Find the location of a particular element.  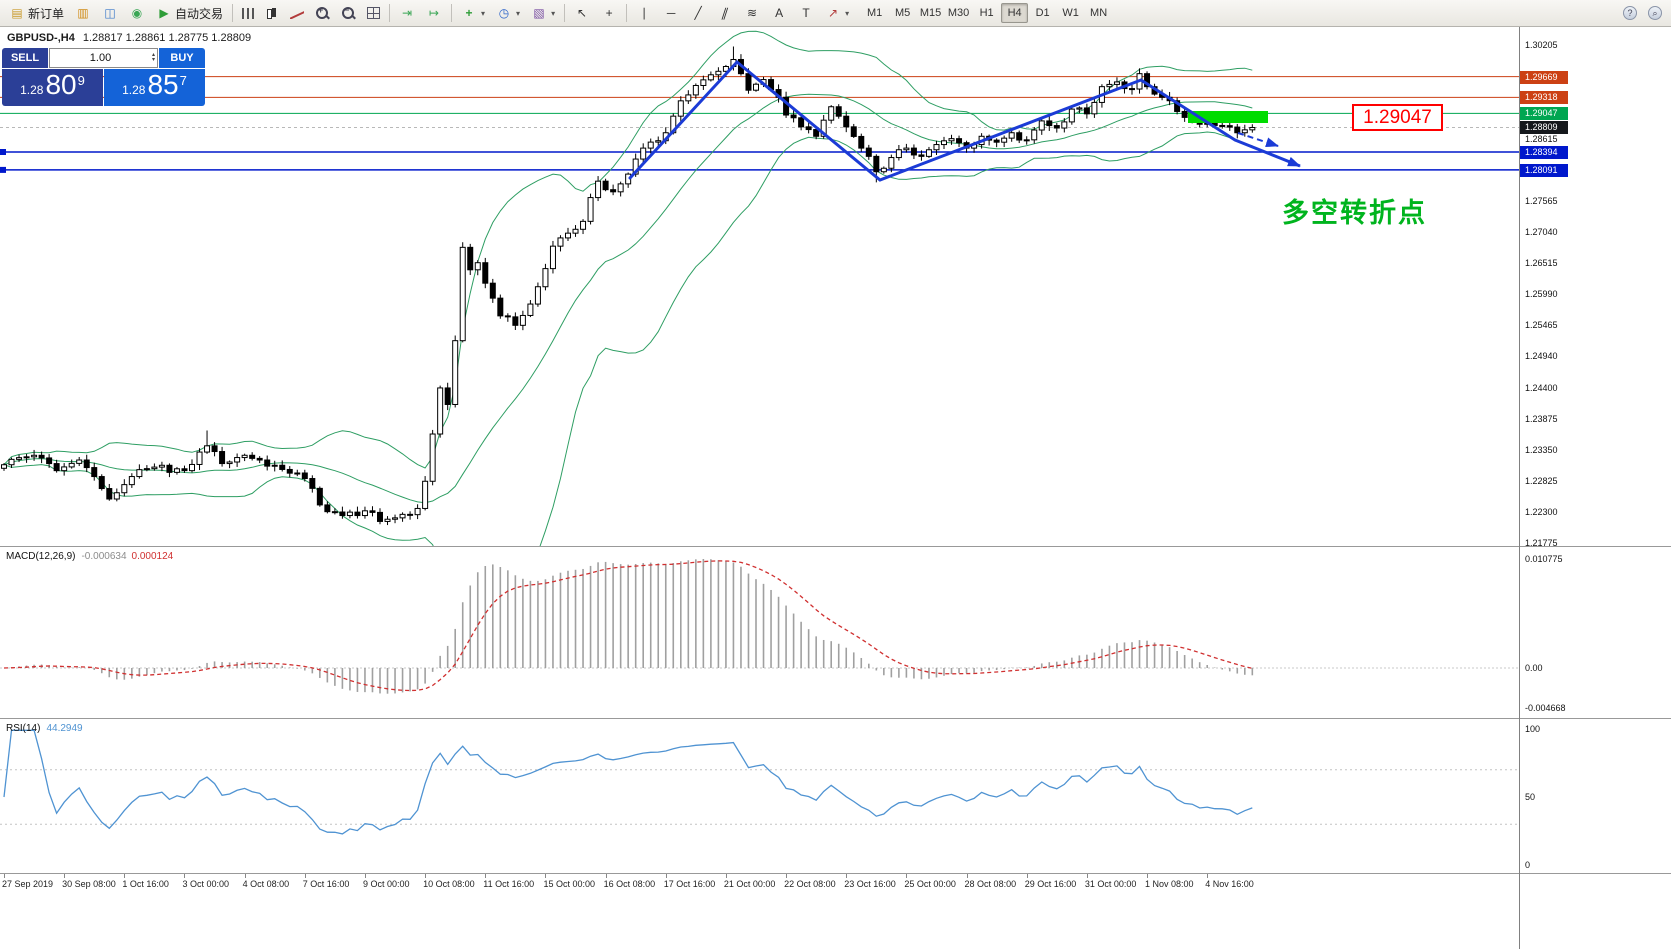

tile-windows-button is located at coordinates (373, 13).